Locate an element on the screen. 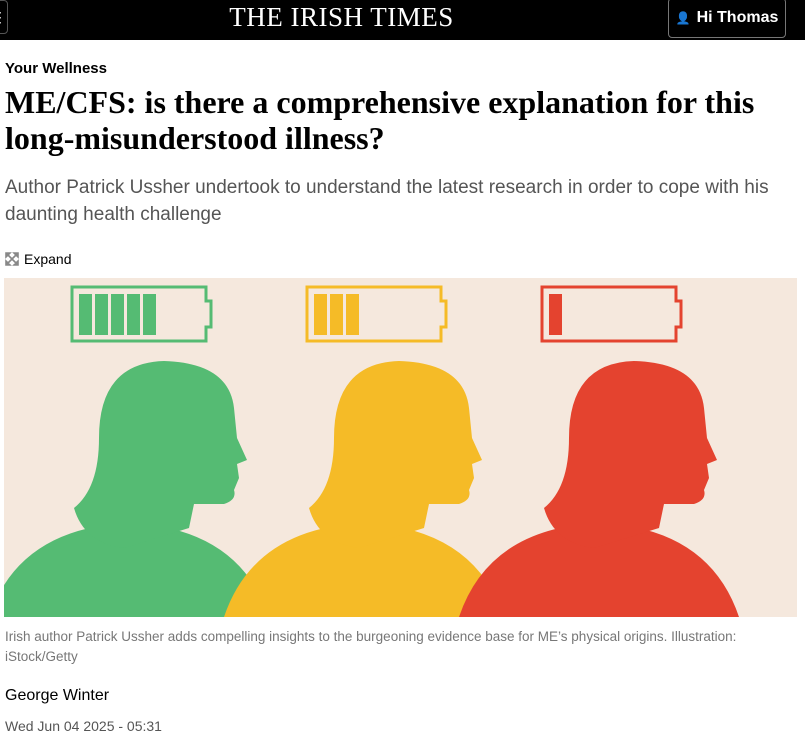 This screenshot has height=739, width=805. menu-button: ⋮ is located at coordinates (4, 17).